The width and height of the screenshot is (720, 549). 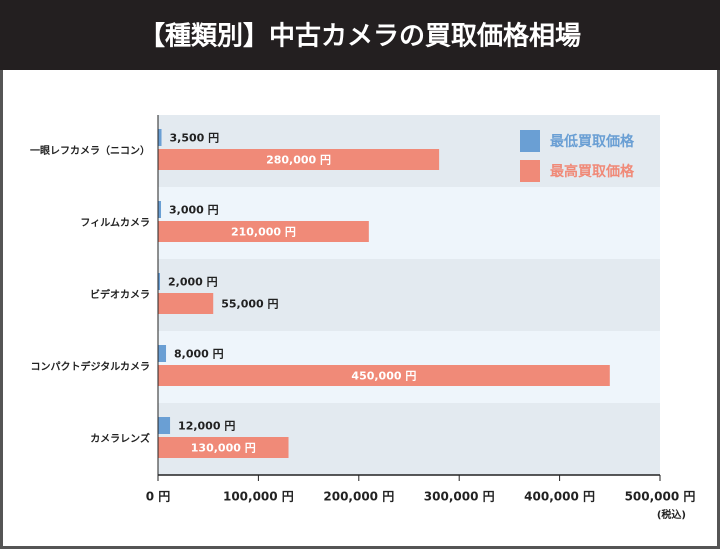 I want to click on chart-title: 【種類別】中古カメラの買取価格相場, so click(x=360, y=36).